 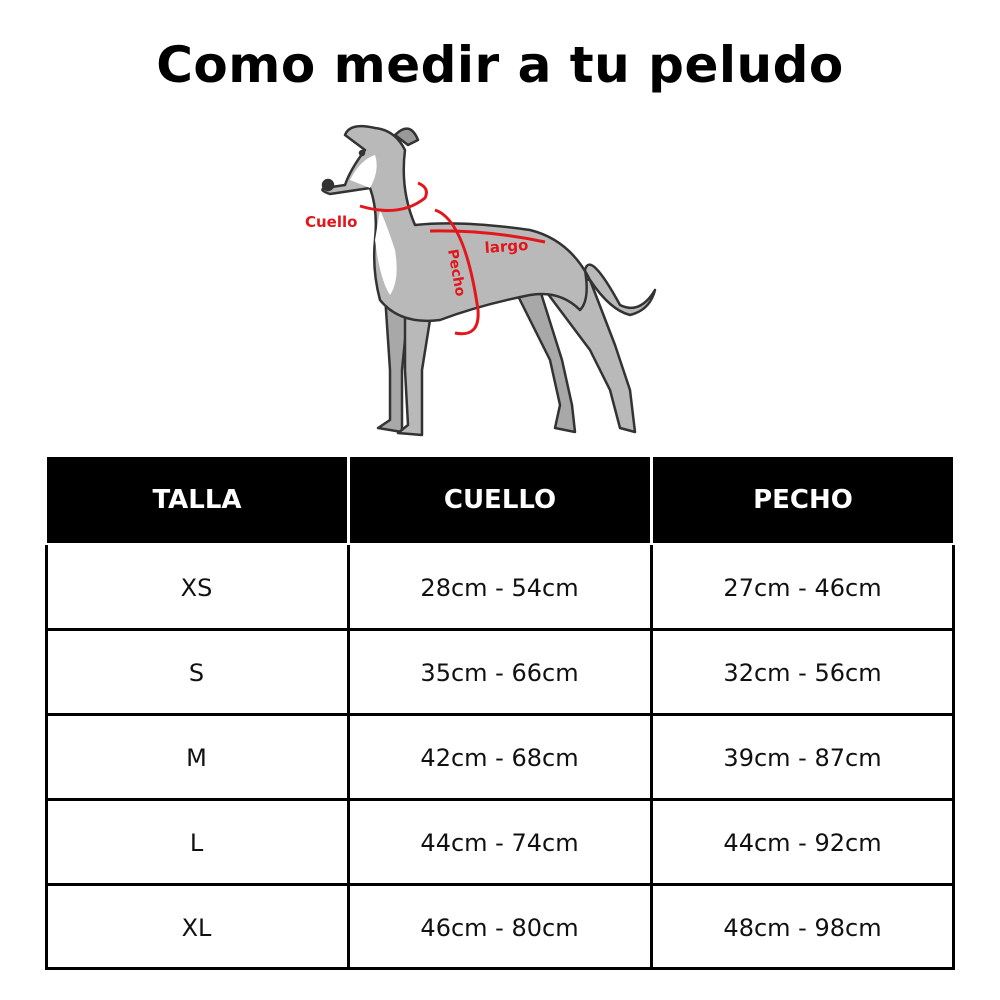 What do you see at coordinates (802, 757) in the screenshot?
I see `cell-pecho: 39cm - 87cm` at bounding box center [802, 757].